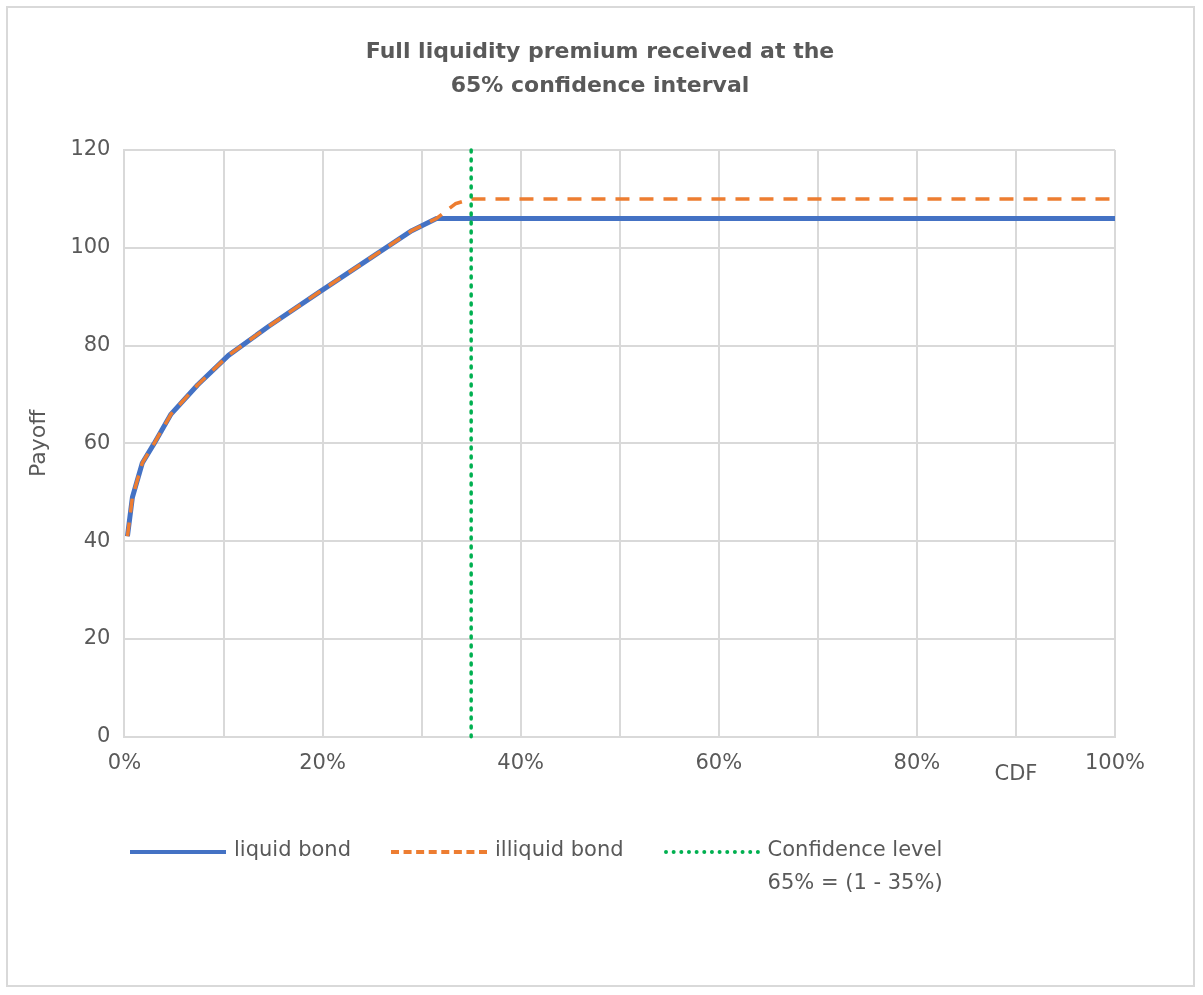 The width and height of the screenshot is (1203, 995). What do you see at coordinates (1115, 761) in the screenshot?
I see `x-tick-label: 100%` at bounding box center [1115, 761].